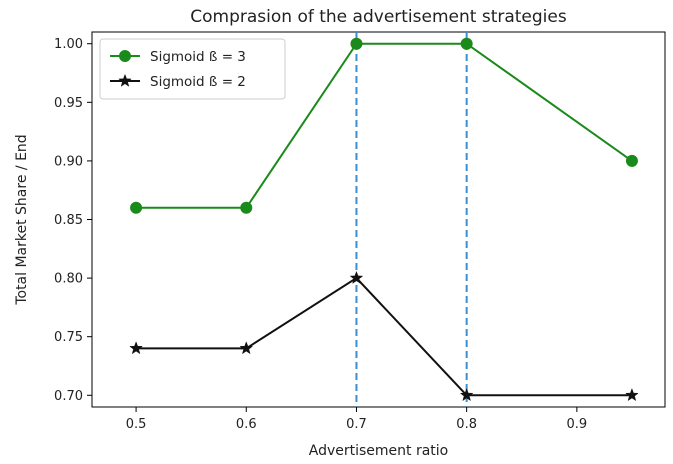  Describe the element at coordinates (198, 57) in the screenshot. I see `legend-label: Sigmoid ß = 3` at that location.